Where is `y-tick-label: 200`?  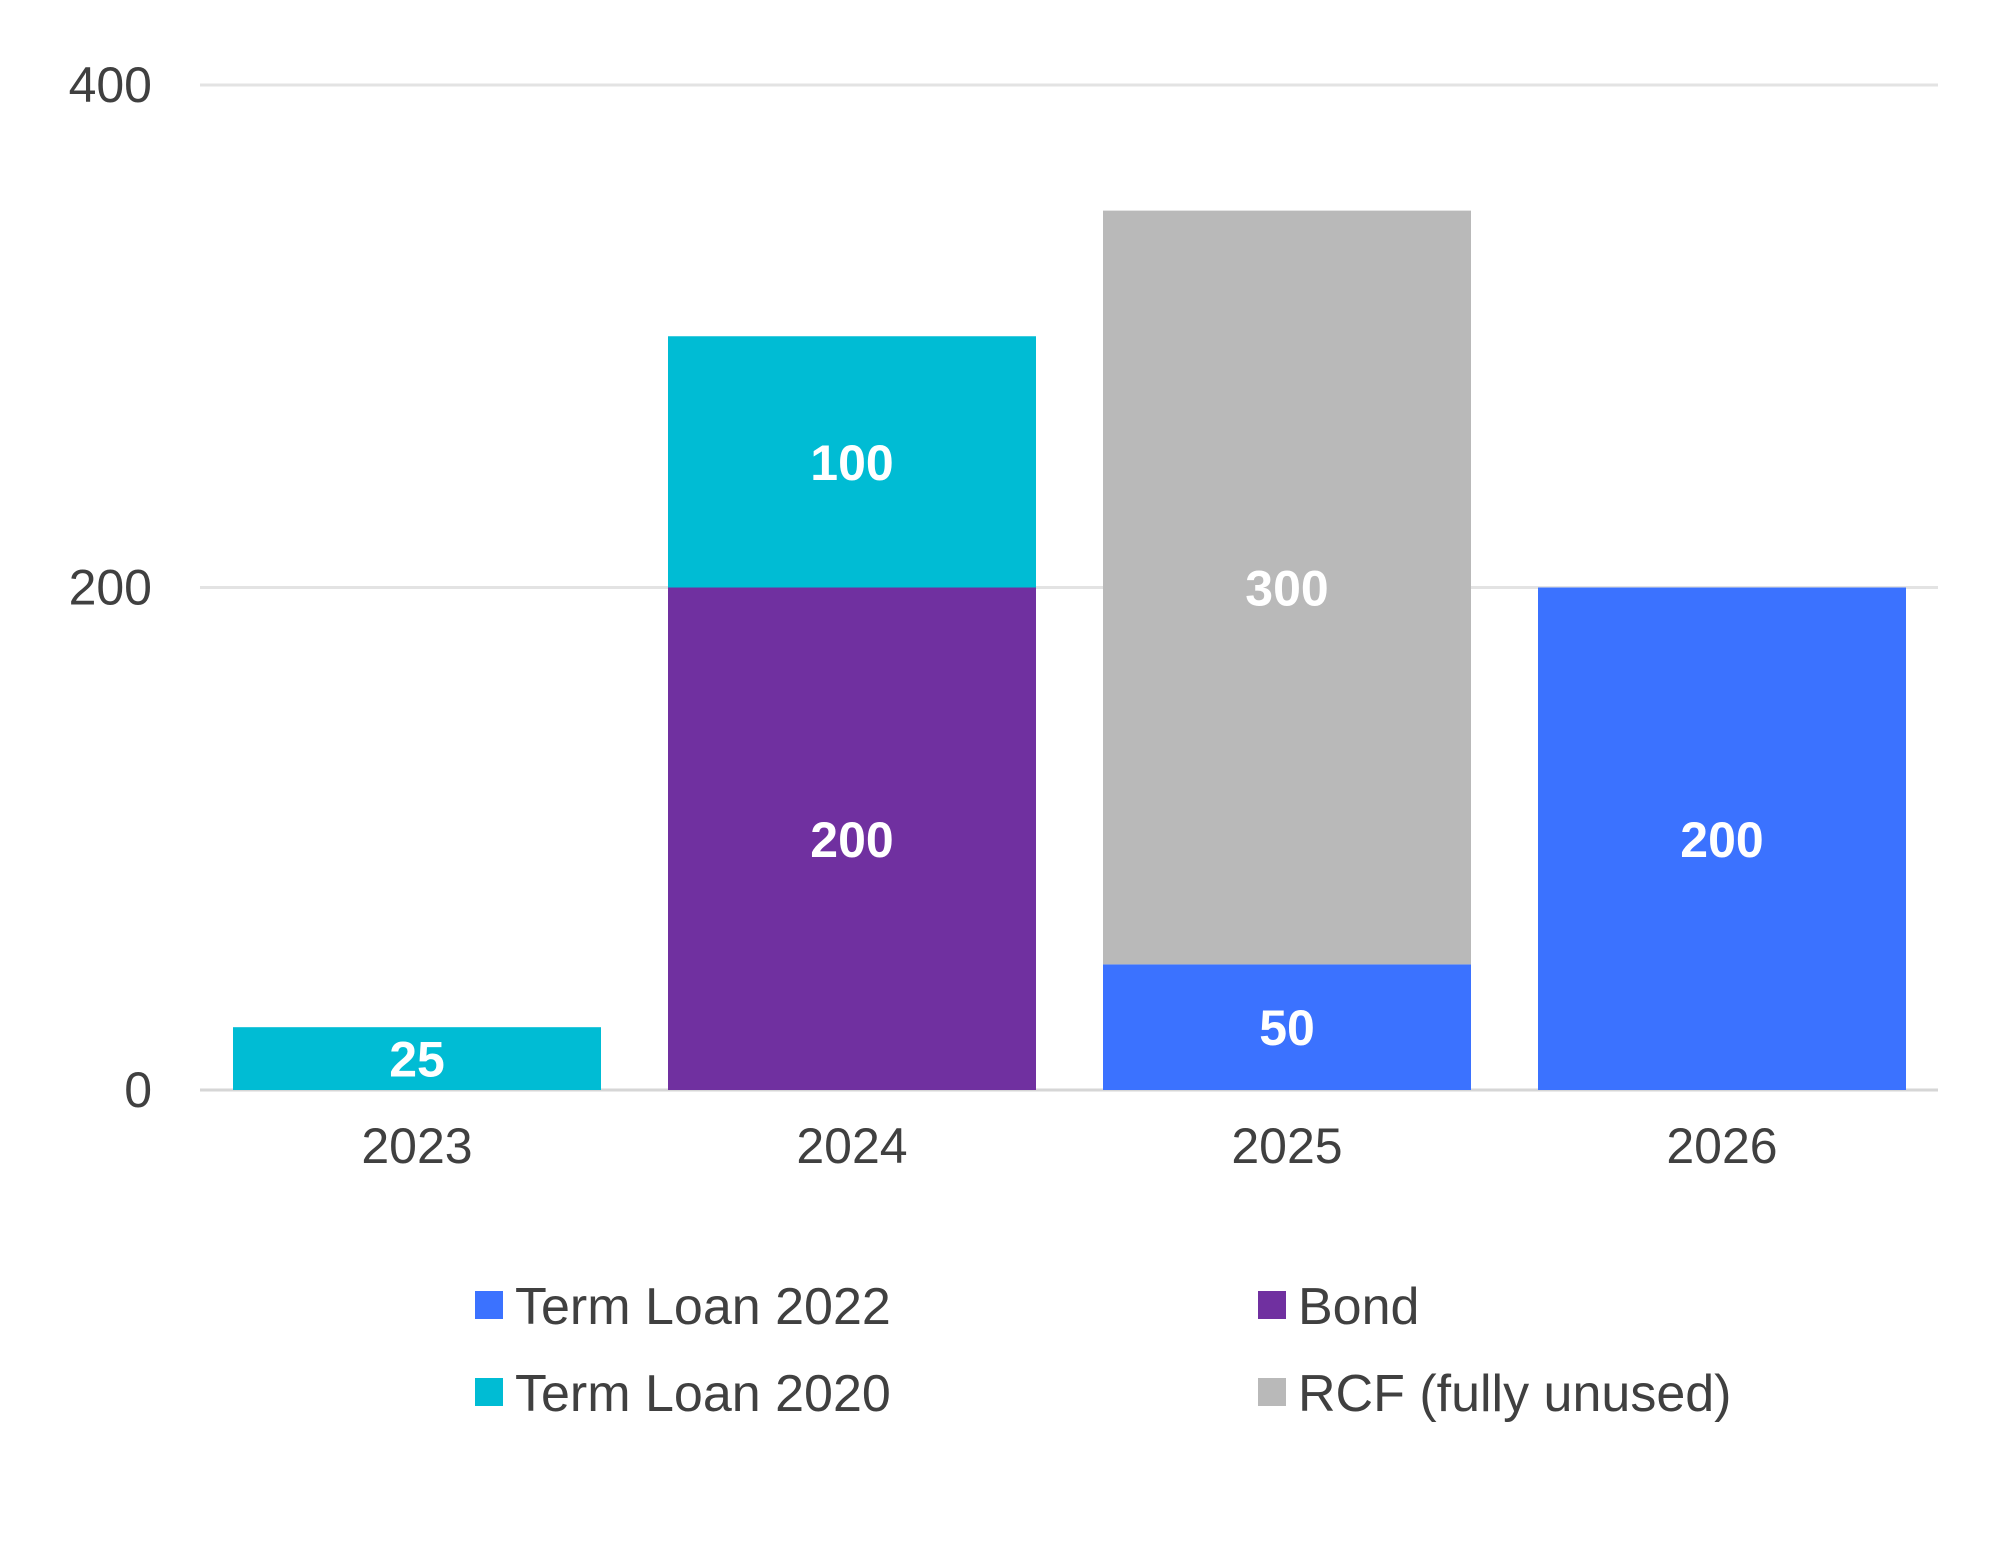
y-tick-label: 200 is located at coordinates (110, 588).